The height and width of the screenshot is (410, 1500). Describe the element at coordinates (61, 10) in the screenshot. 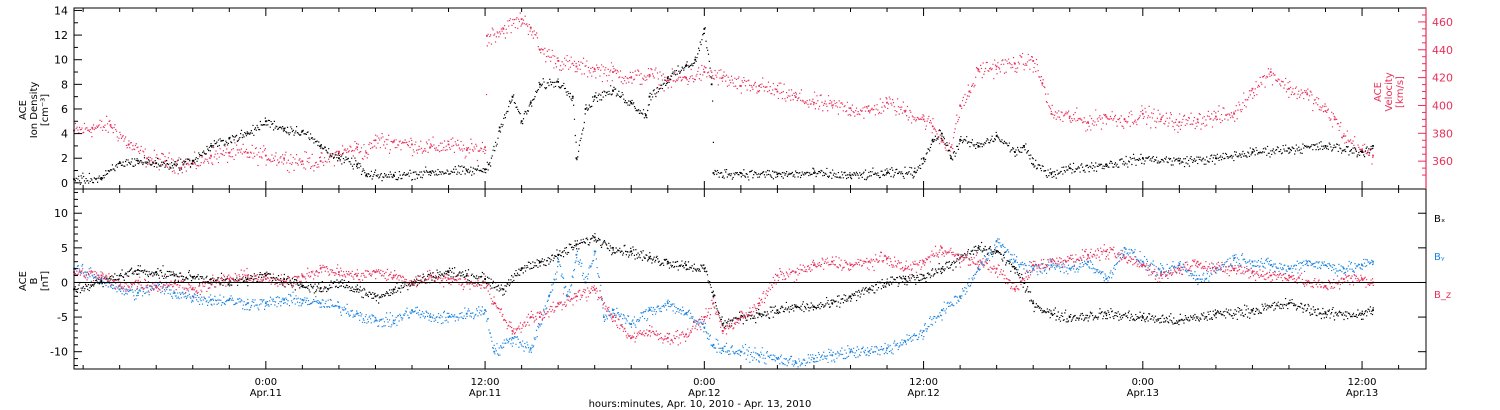

I see `y-tick-label: 14` at that location.